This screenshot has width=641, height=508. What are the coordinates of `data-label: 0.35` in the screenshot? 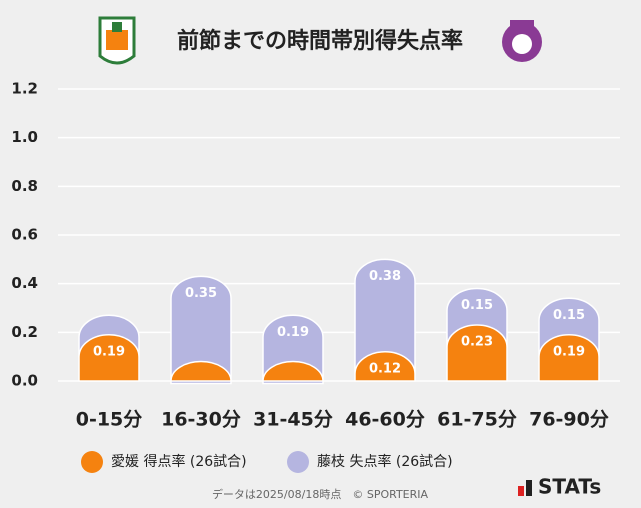 It's located at (201, 293).